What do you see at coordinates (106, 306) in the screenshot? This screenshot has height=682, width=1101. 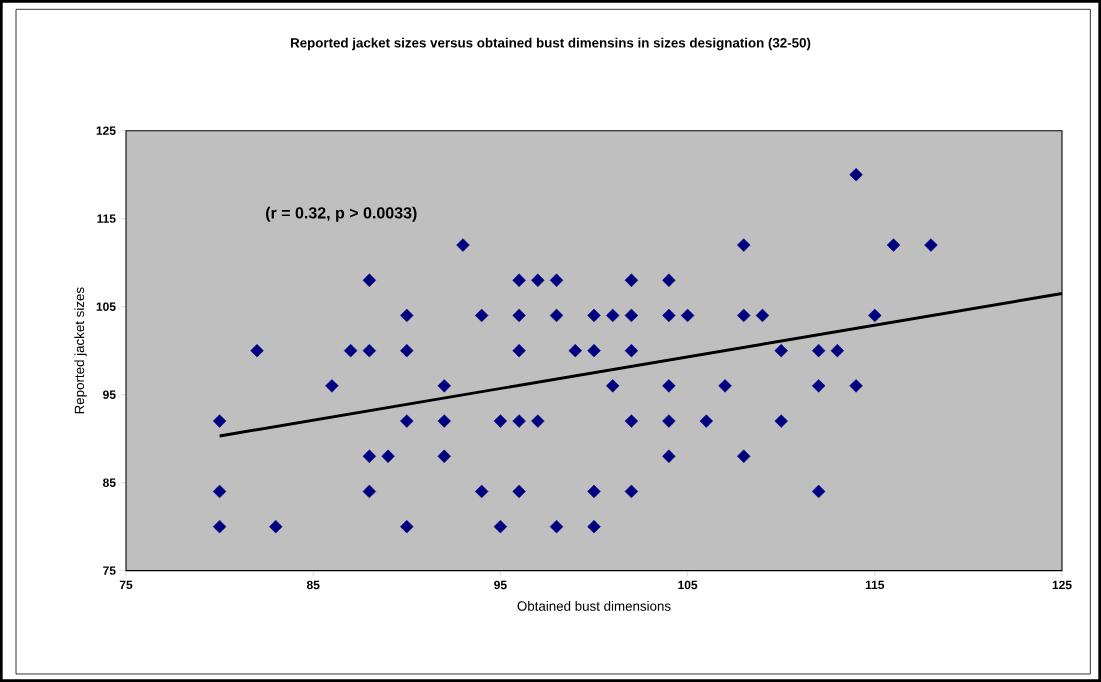 I see `y-tick-label: 105` at bounding box center [106, 306].